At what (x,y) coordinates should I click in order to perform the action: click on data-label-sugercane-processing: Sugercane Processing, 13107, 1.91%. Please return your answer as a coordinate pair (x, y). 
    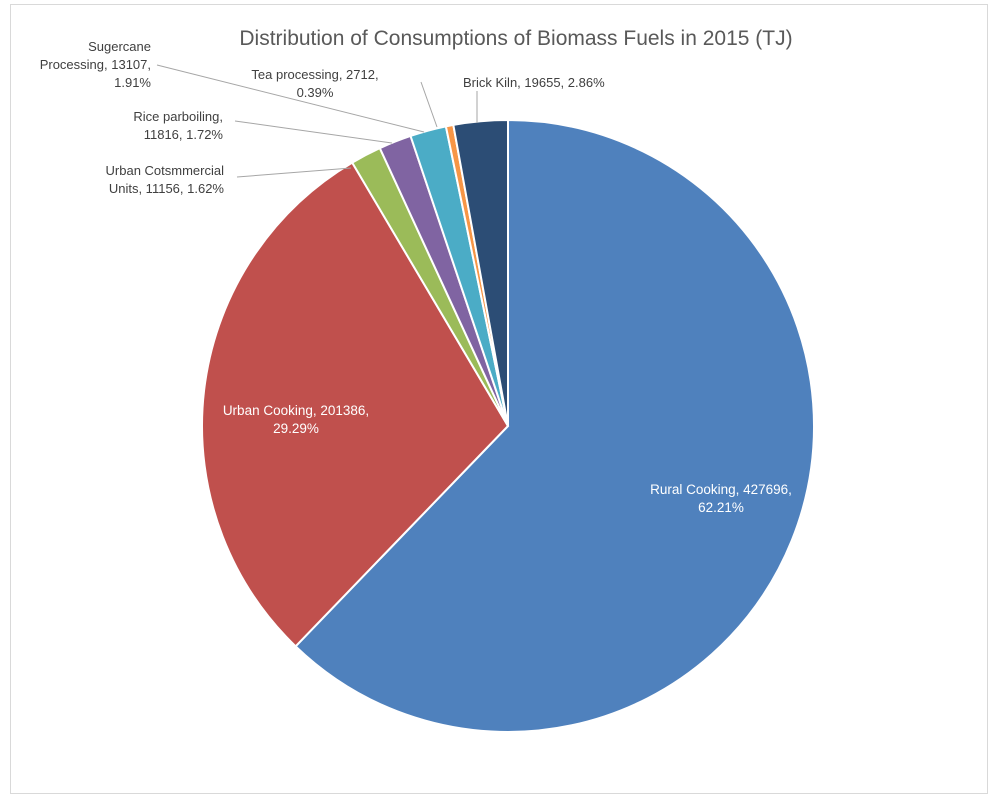
    Looking at the image, I should click on (96, 64).